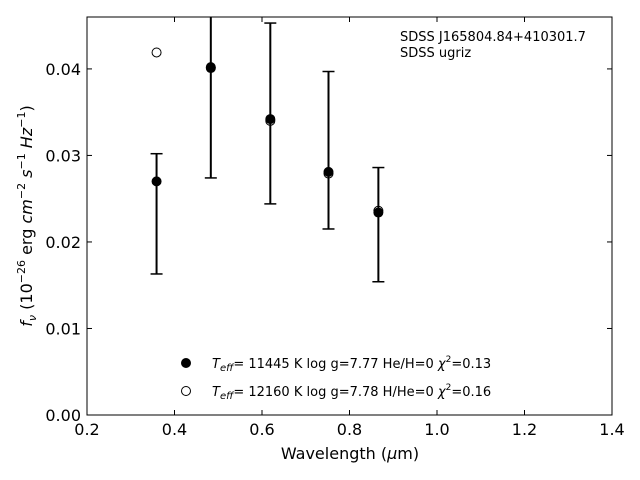 The height and width of the screenshot is (480, 640). I want to click on x-tick-label: 0.6, so click(261, 429).